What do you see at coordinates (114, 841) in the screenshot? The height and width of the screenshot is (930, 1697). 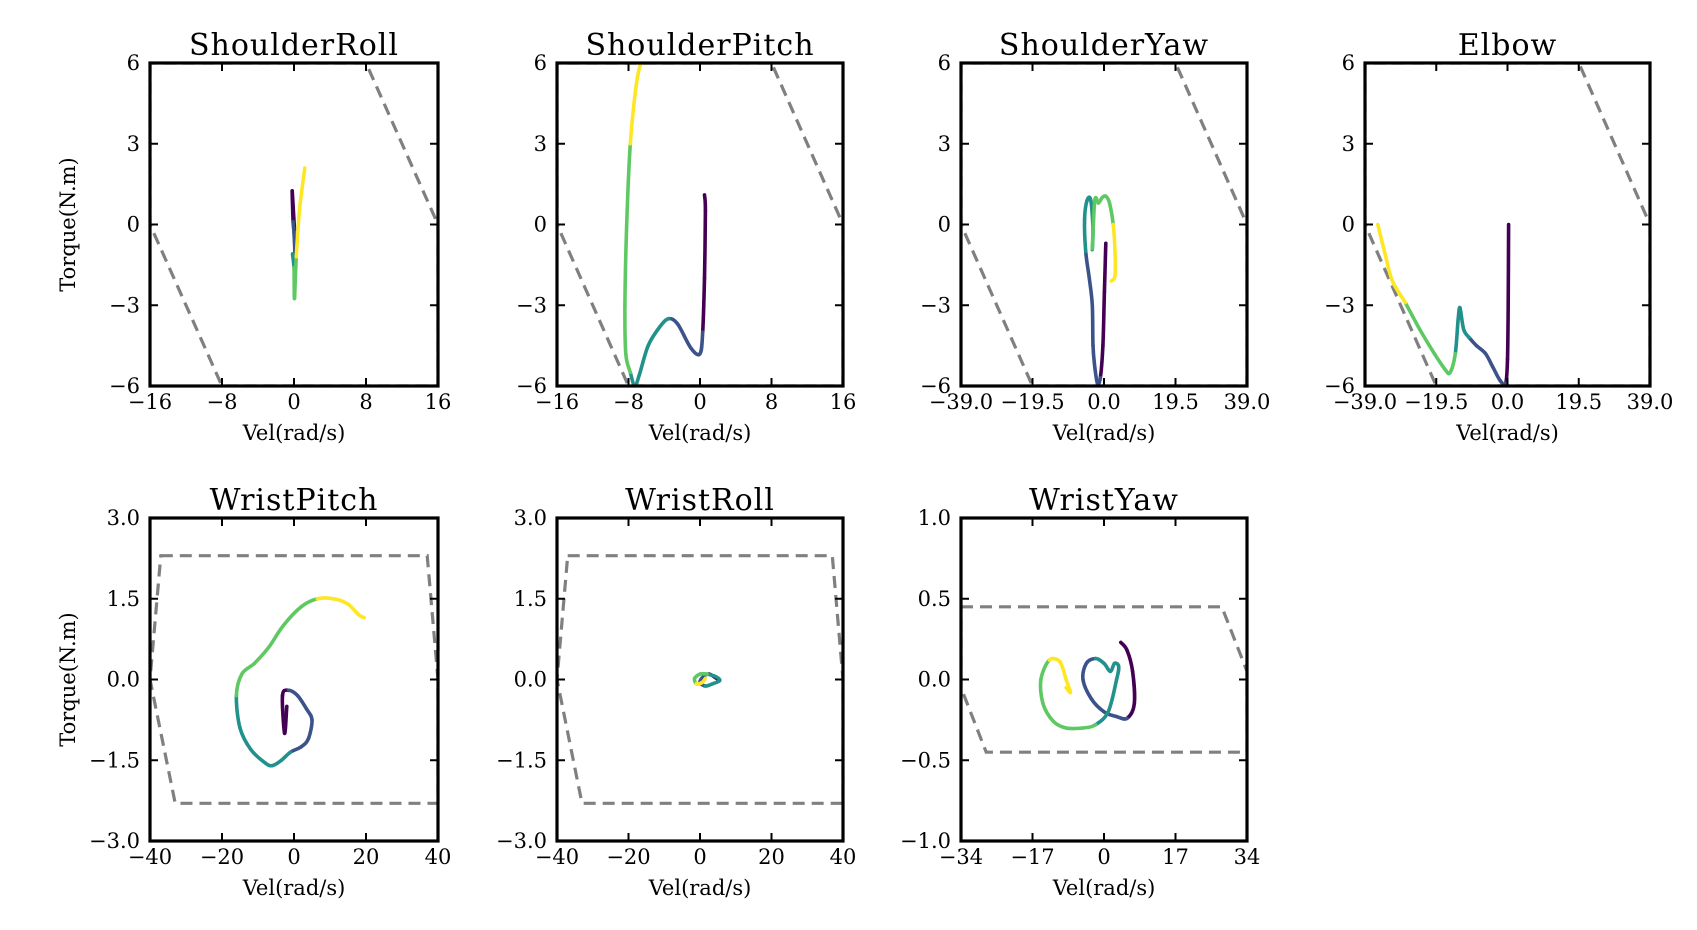 I see `y-tick-label: −3.0` at bounding box center [114, 841].